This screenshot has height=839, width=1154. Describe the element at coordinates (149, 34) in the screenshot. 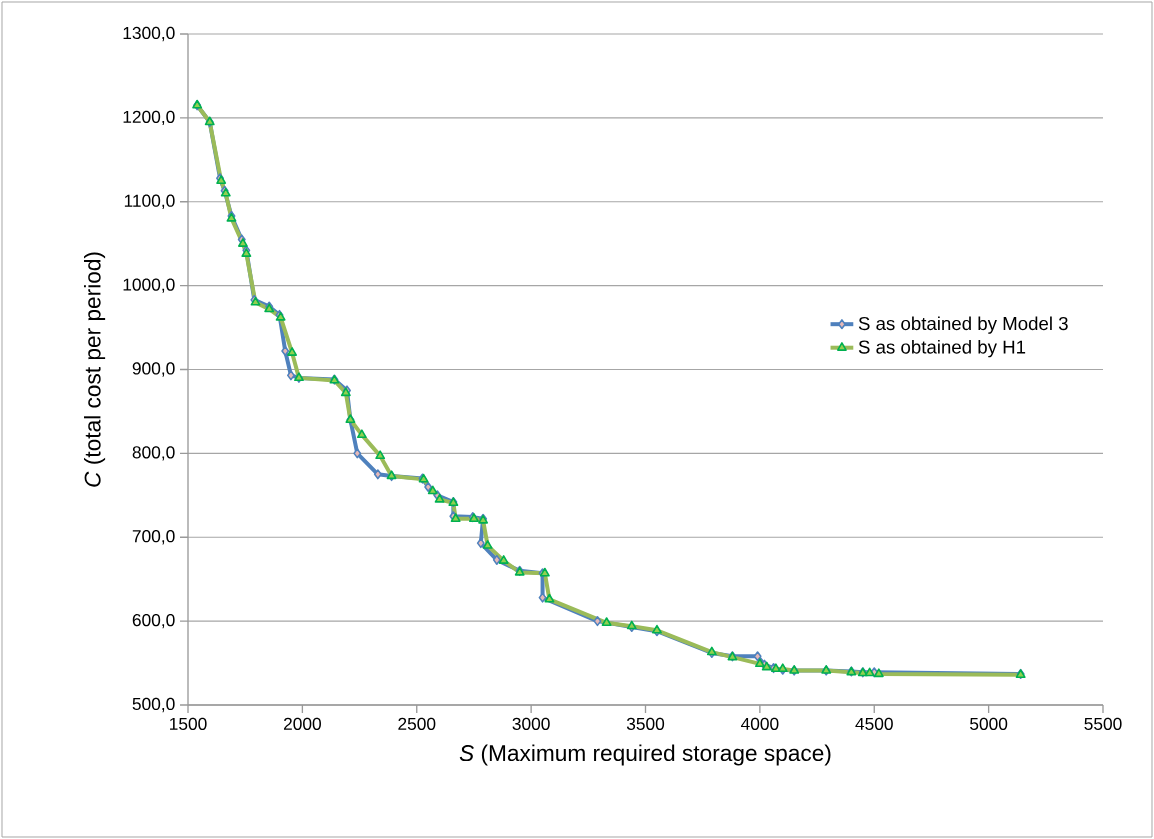

I see `y-tick-label: 1300,0` at that location.